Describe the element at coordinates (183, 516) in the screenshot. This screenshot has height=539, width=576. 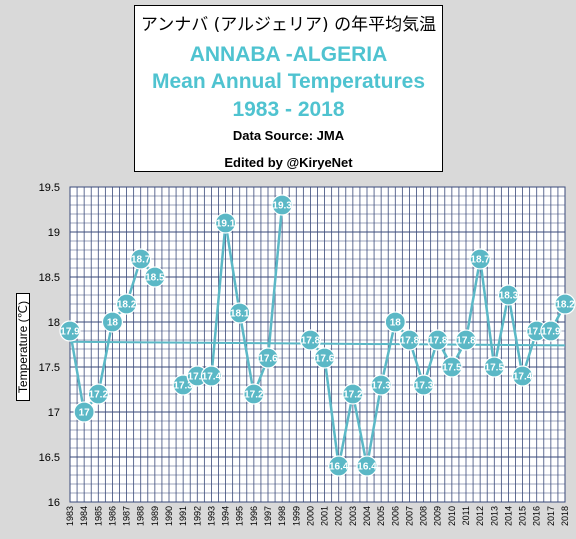
I see `x-tick-label: 1991` at that location.